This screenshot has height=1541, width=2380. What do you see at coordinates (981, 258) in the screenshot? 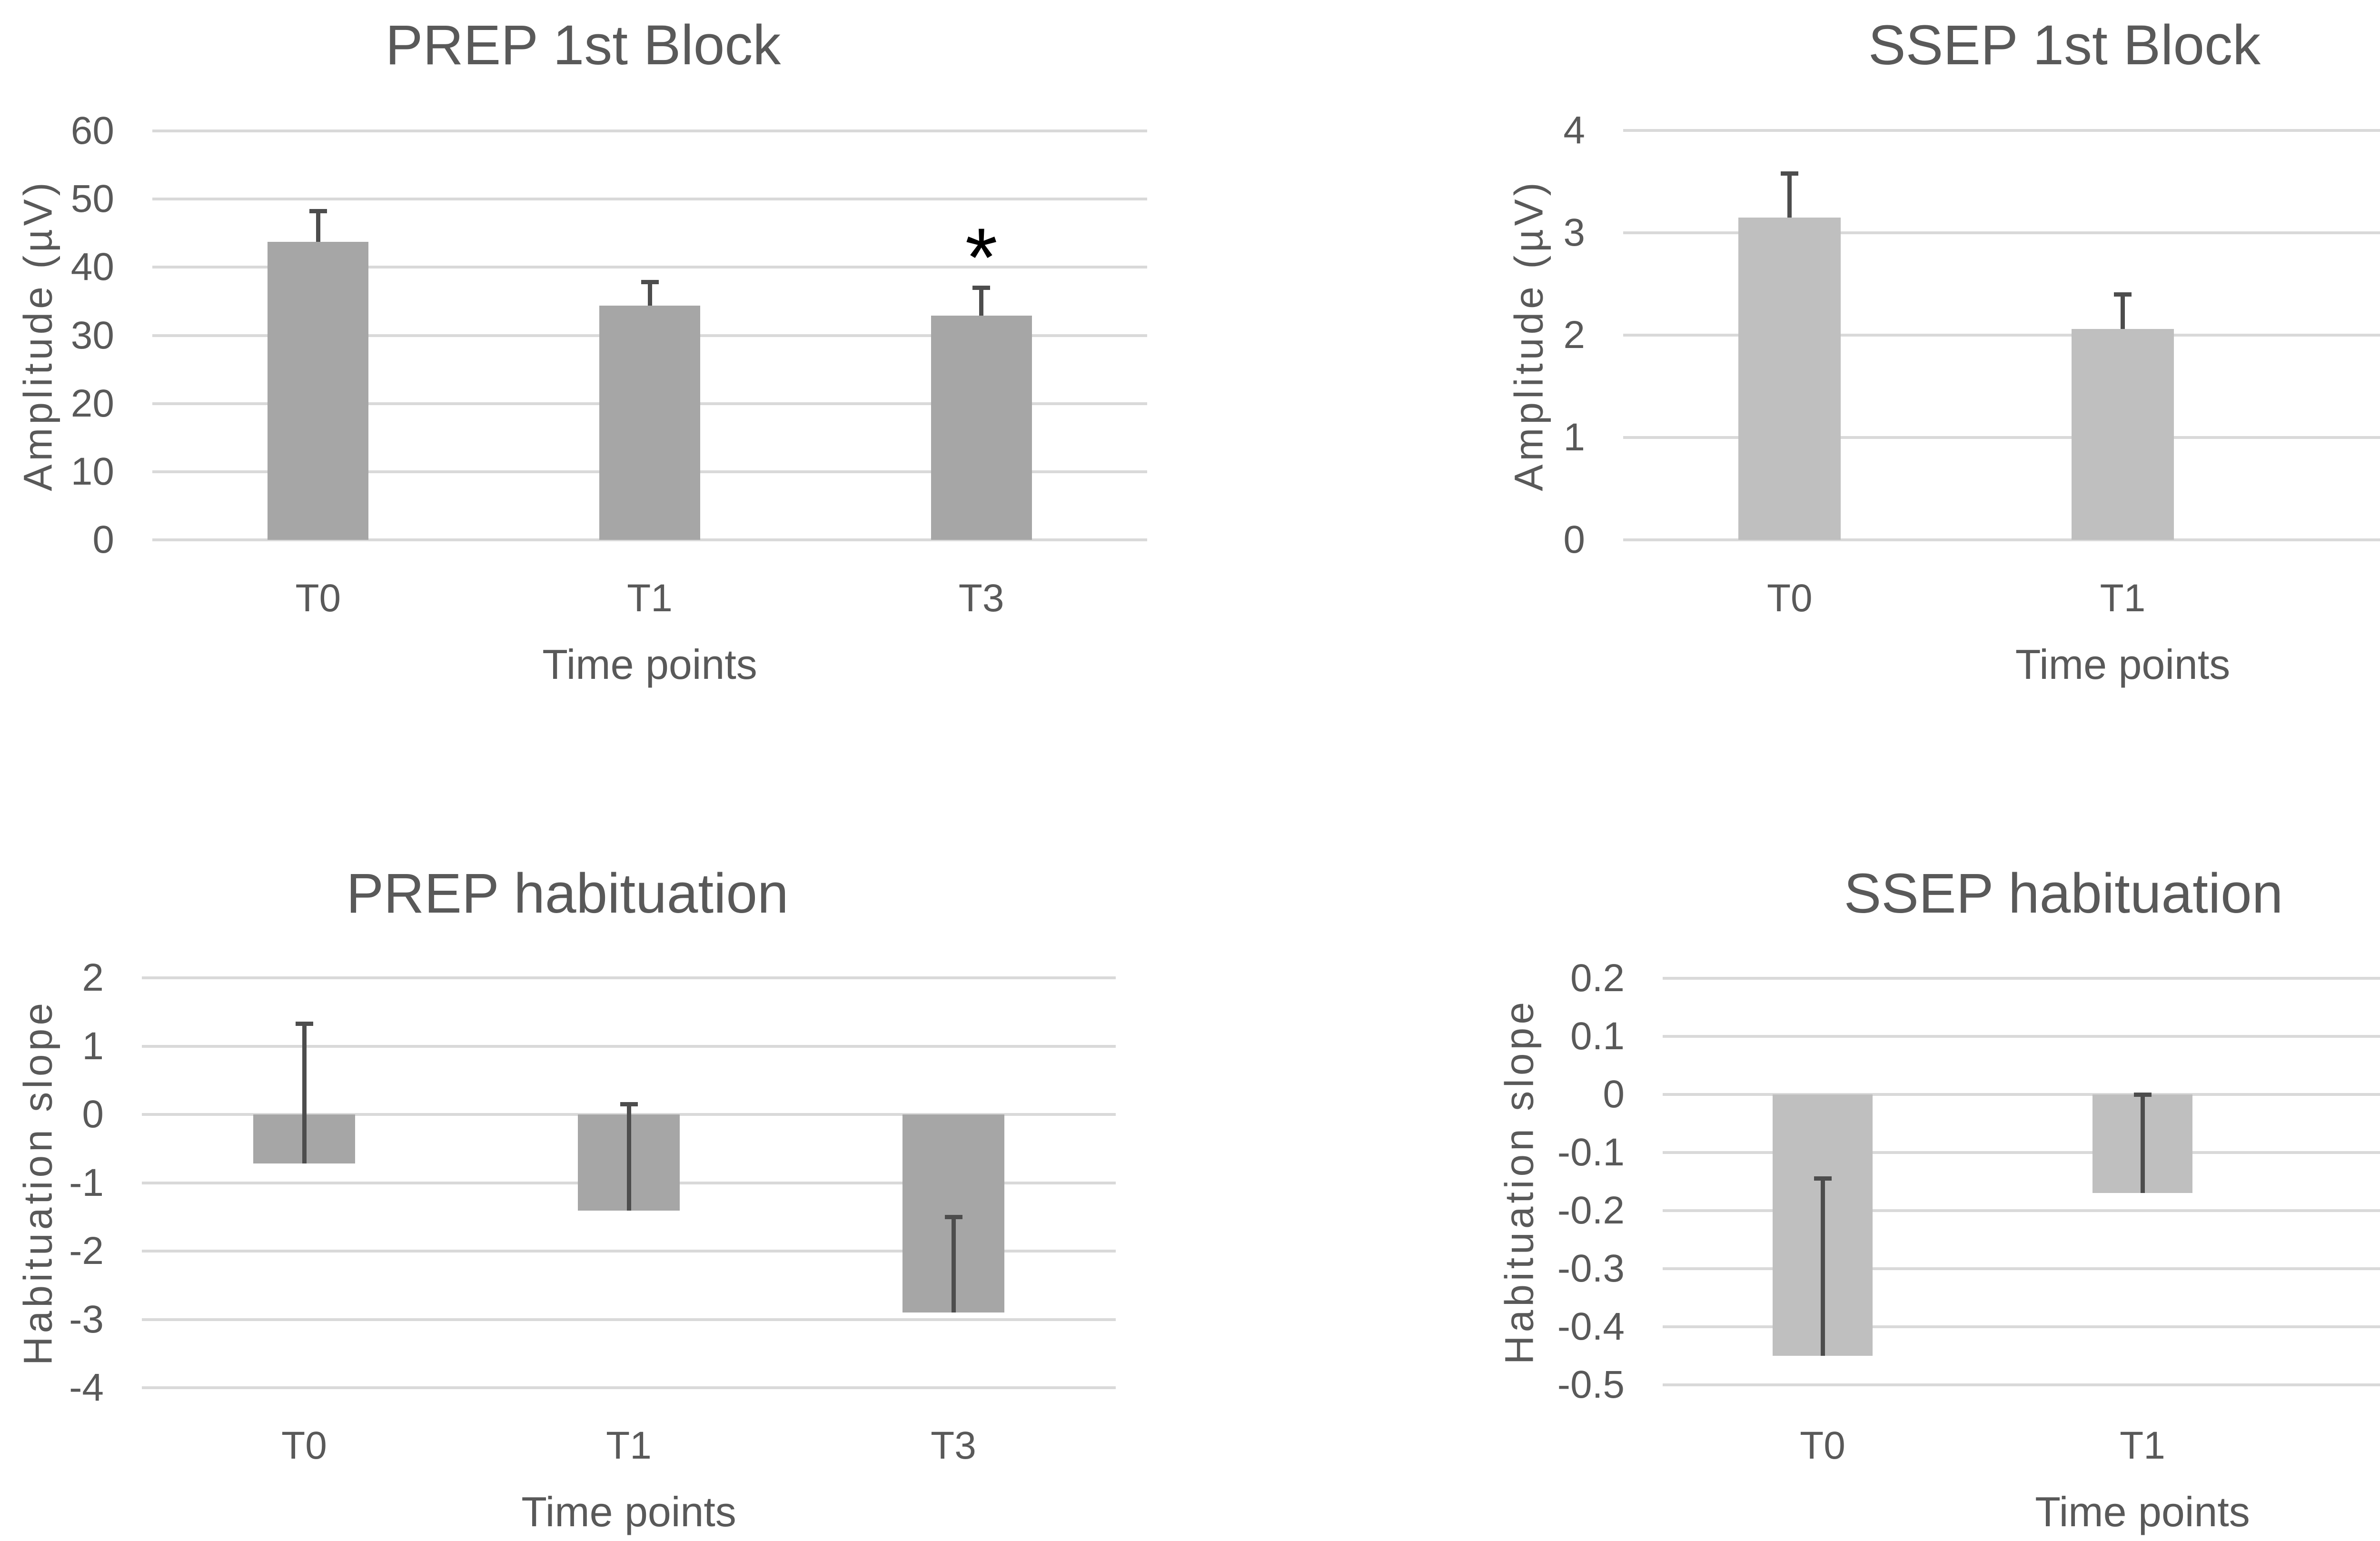
I see `significance-asterisk: *` at bounding box center [981, 258].